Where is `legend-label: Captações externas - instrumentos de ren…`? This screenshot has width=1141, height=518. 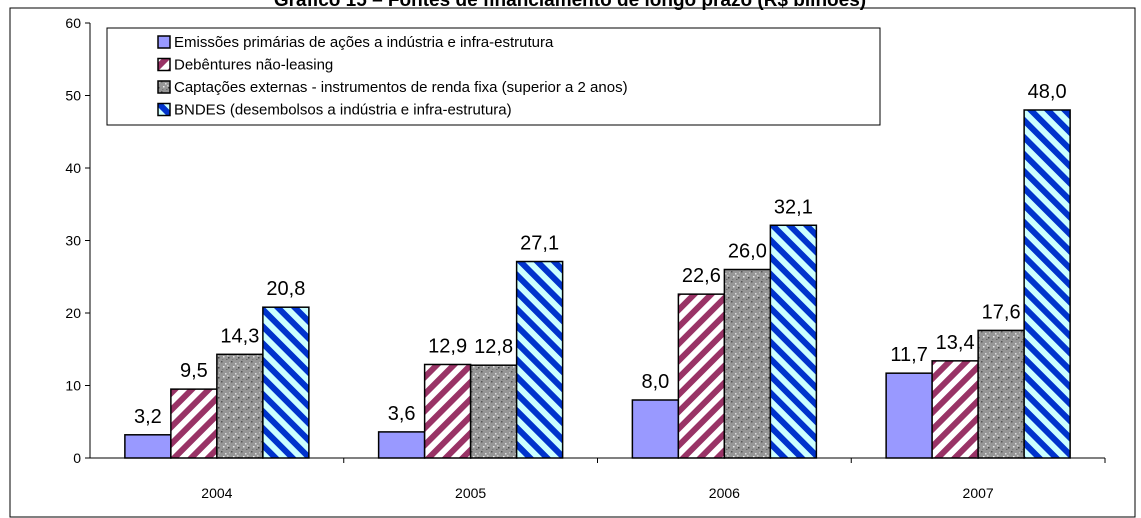
legend-label: Captações externas - instrumentos de ren… is located at coordinates (401, 87).